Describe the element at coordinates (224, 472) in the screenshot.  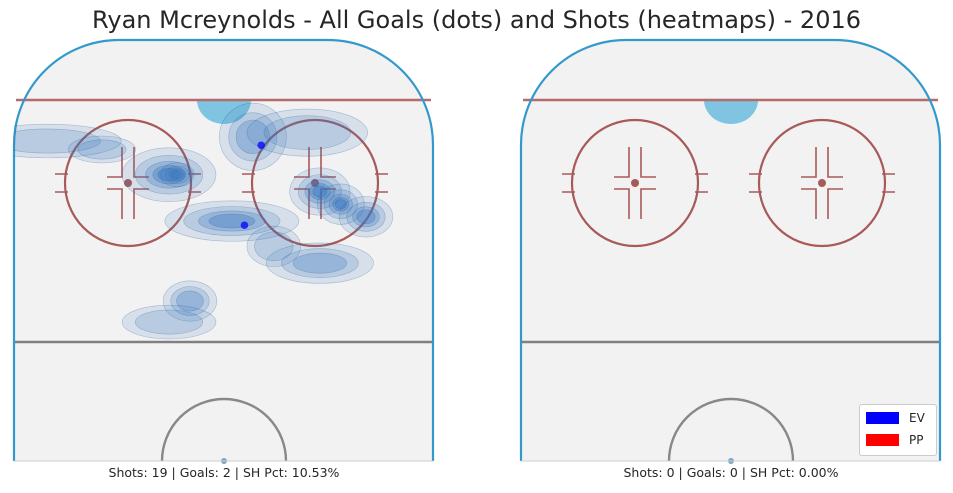
I see `caption-left: Shots: 19 | Goals: 2 | SH Pct: 10.53%` at that location.